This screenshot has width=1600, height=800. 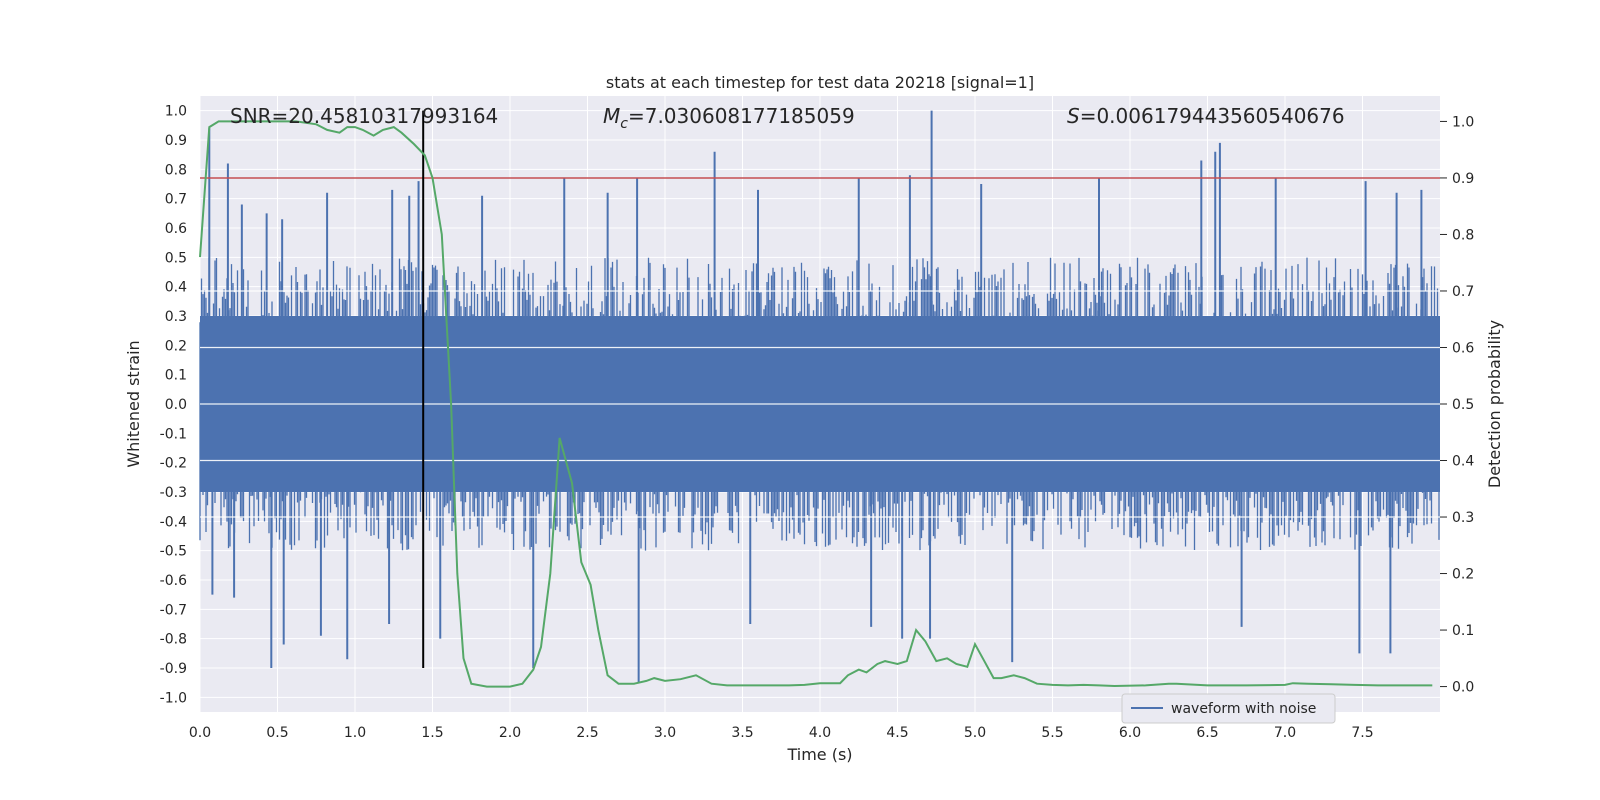 What do you see at coordinates (1463, 179) in the screenshot?
I see `y-tick-label-right: 0.9` at bounding box center [1463, 179].